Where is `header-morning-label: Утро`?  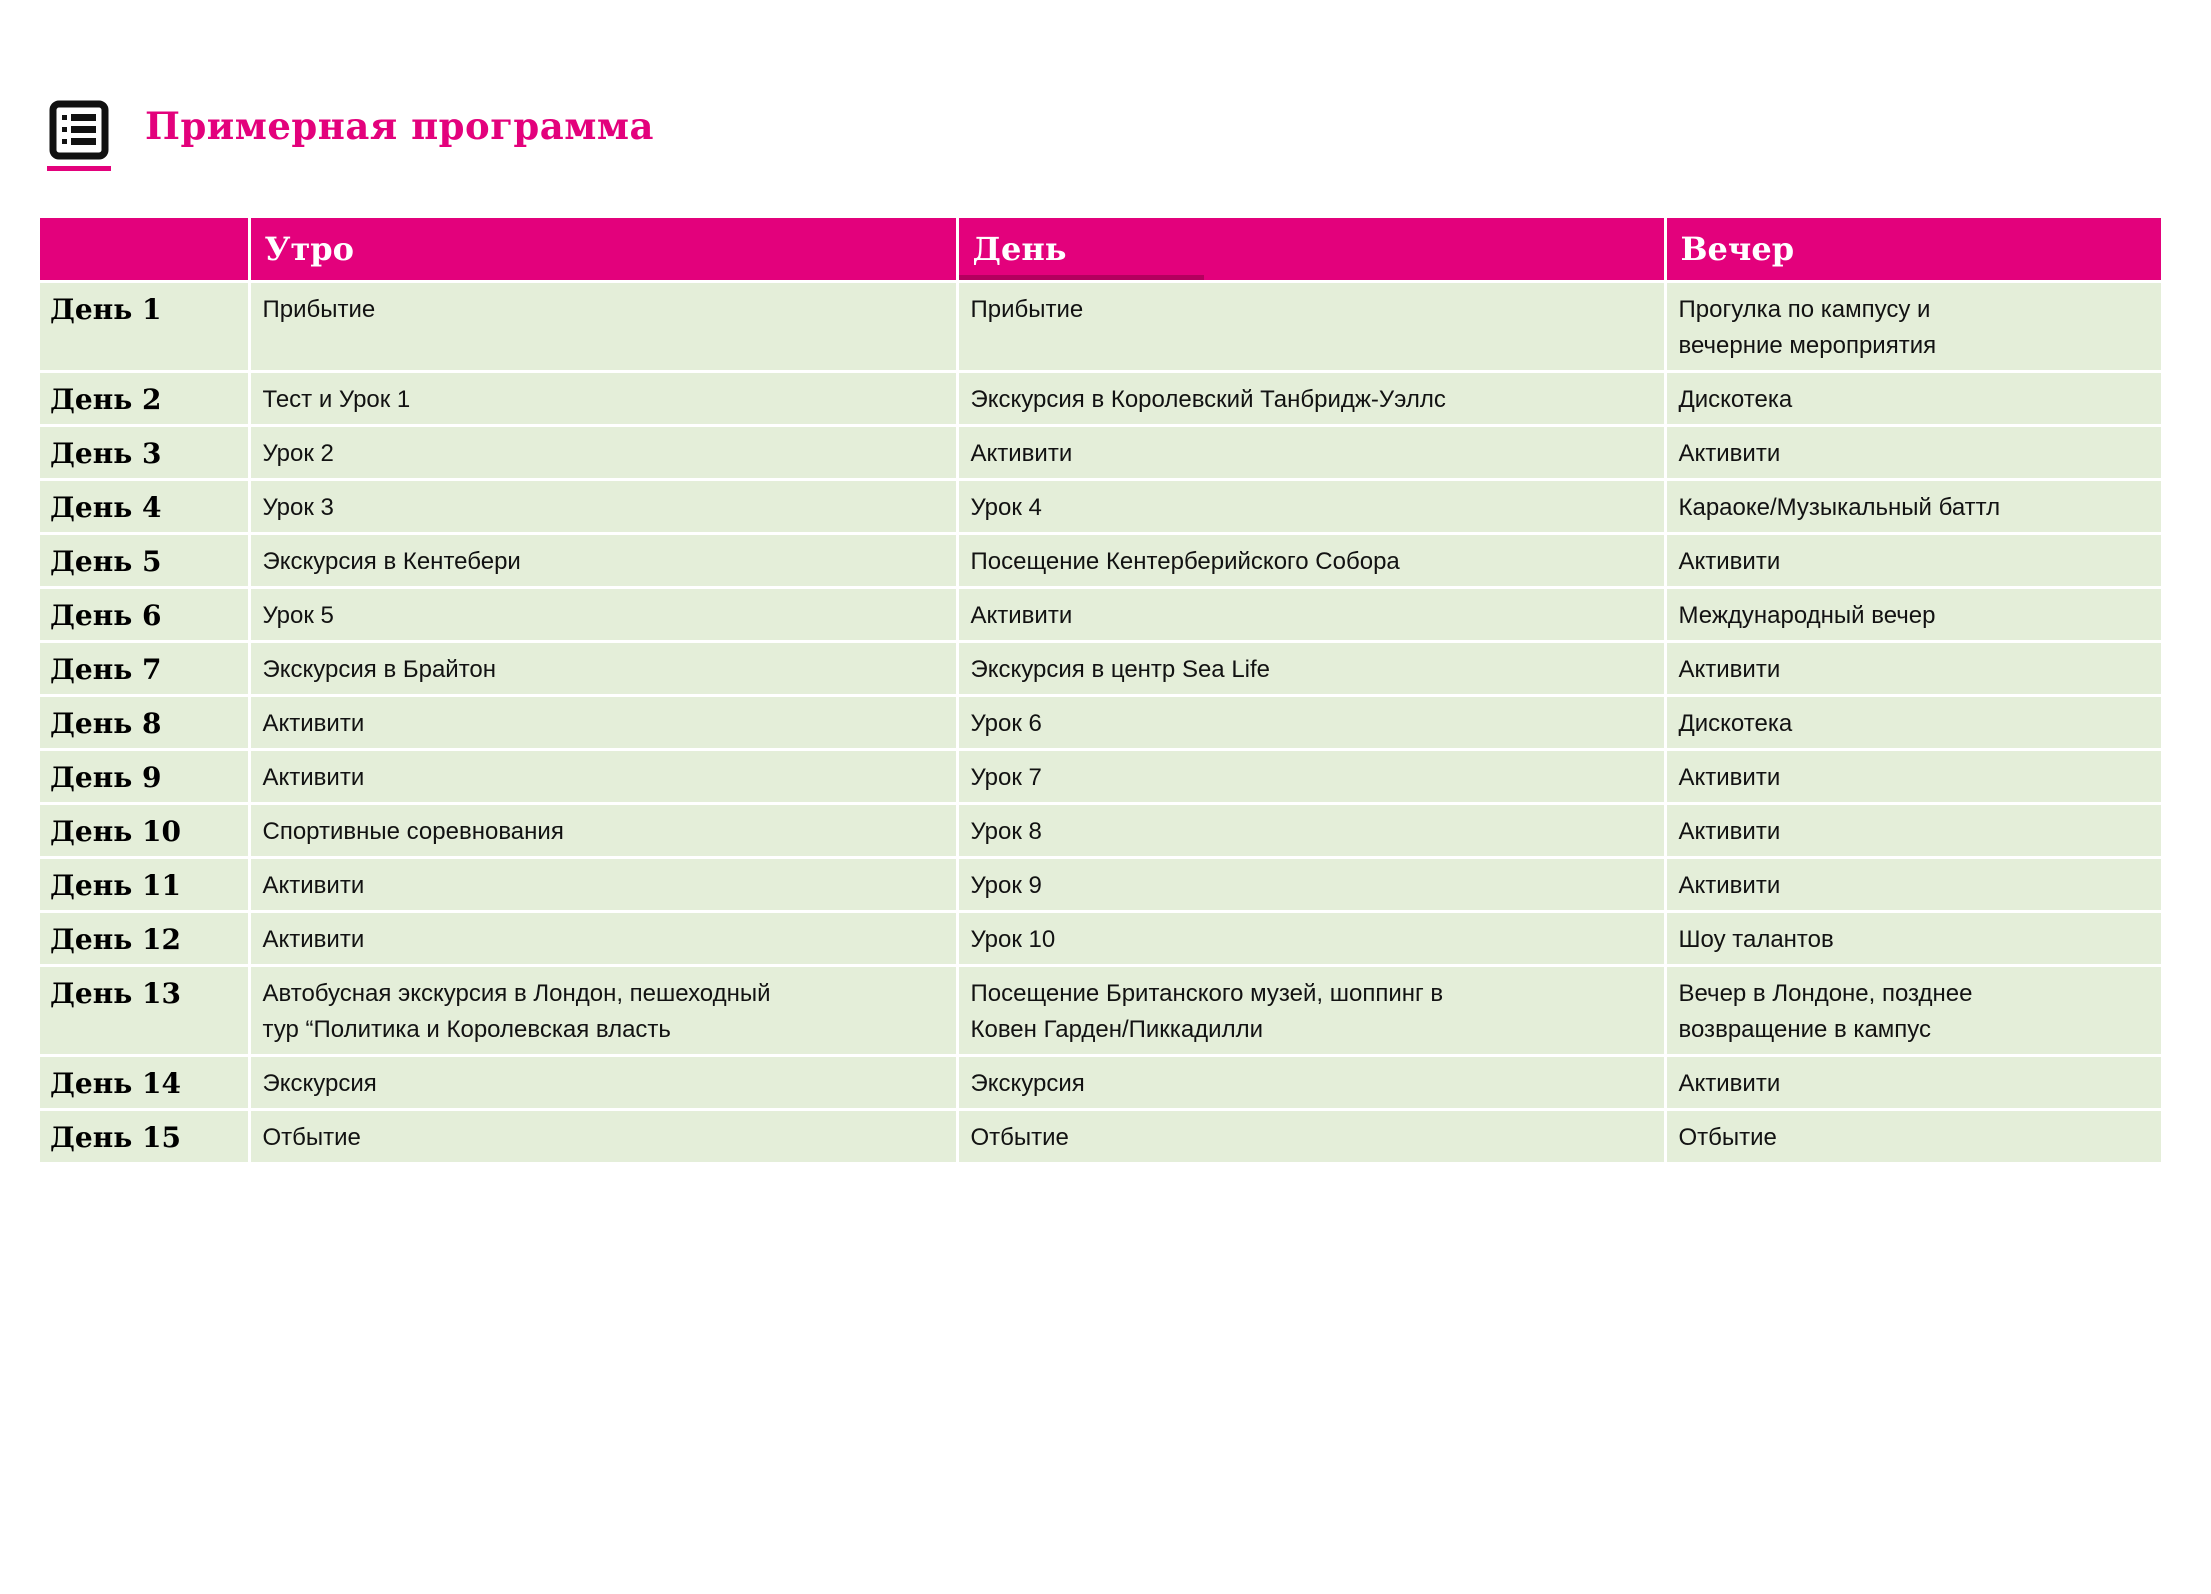 header-morning-label: Утро is located at coordinates (309, 249).